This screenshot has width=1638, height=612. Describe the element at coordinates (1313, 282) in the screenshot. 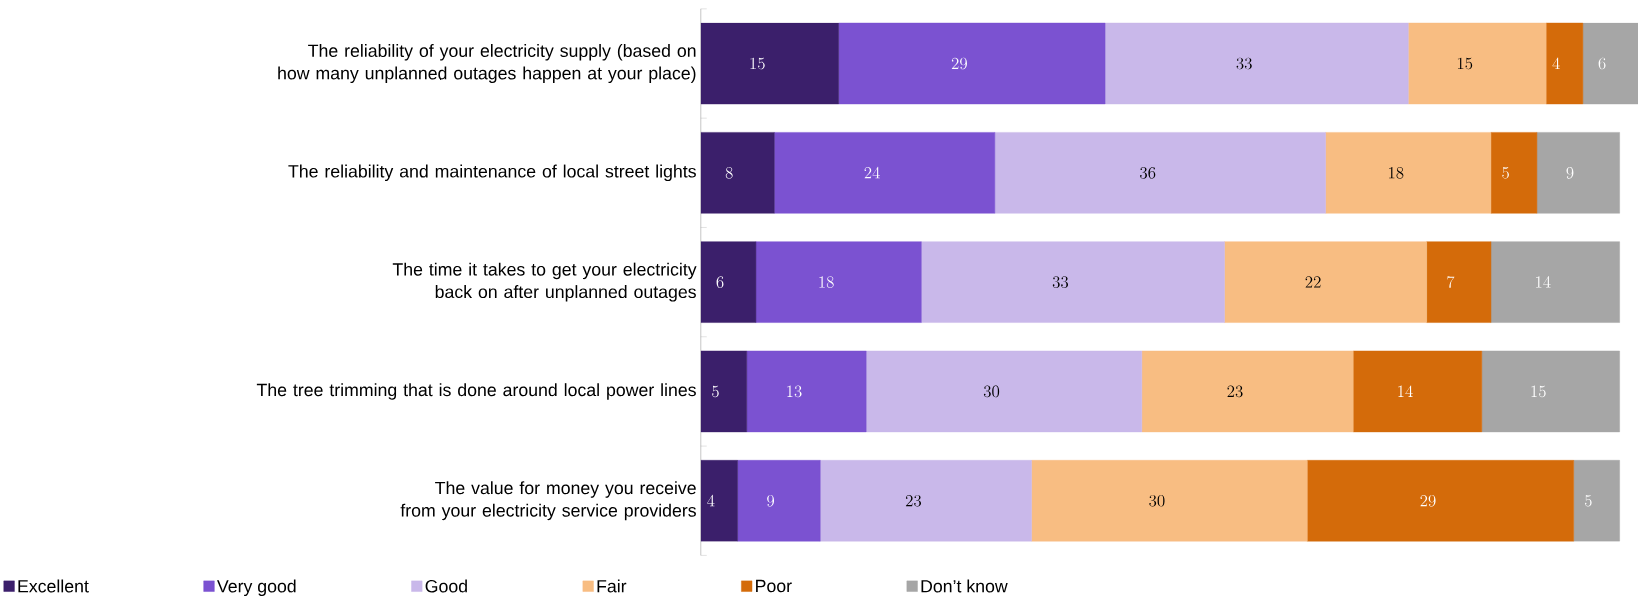

I see `data-label: 22` at that location.